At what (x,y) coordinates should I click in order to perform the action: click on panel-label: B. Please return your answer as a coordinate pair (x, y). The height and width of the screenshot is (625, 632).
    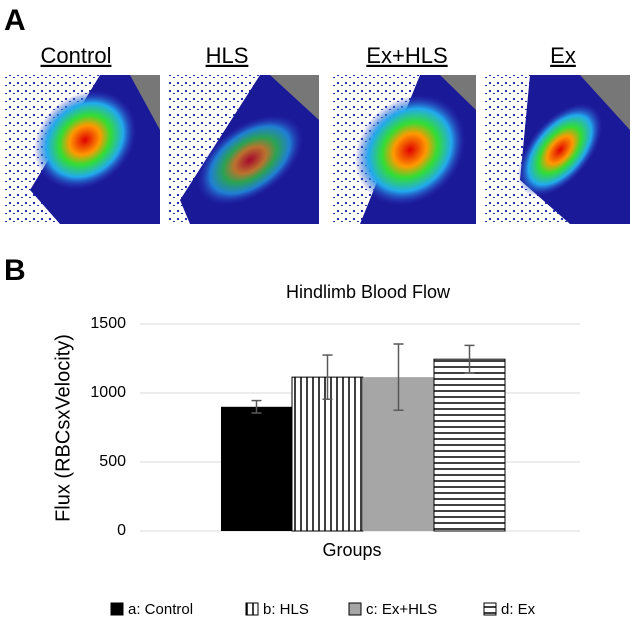
    Looking at the image, I should click on (15, 270).